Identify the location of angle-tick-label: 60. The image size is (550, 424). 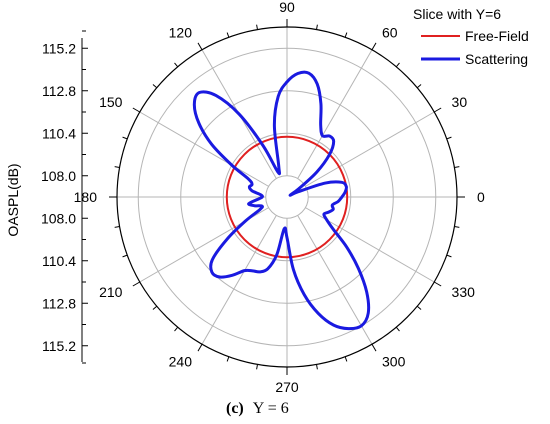
(390, 32).